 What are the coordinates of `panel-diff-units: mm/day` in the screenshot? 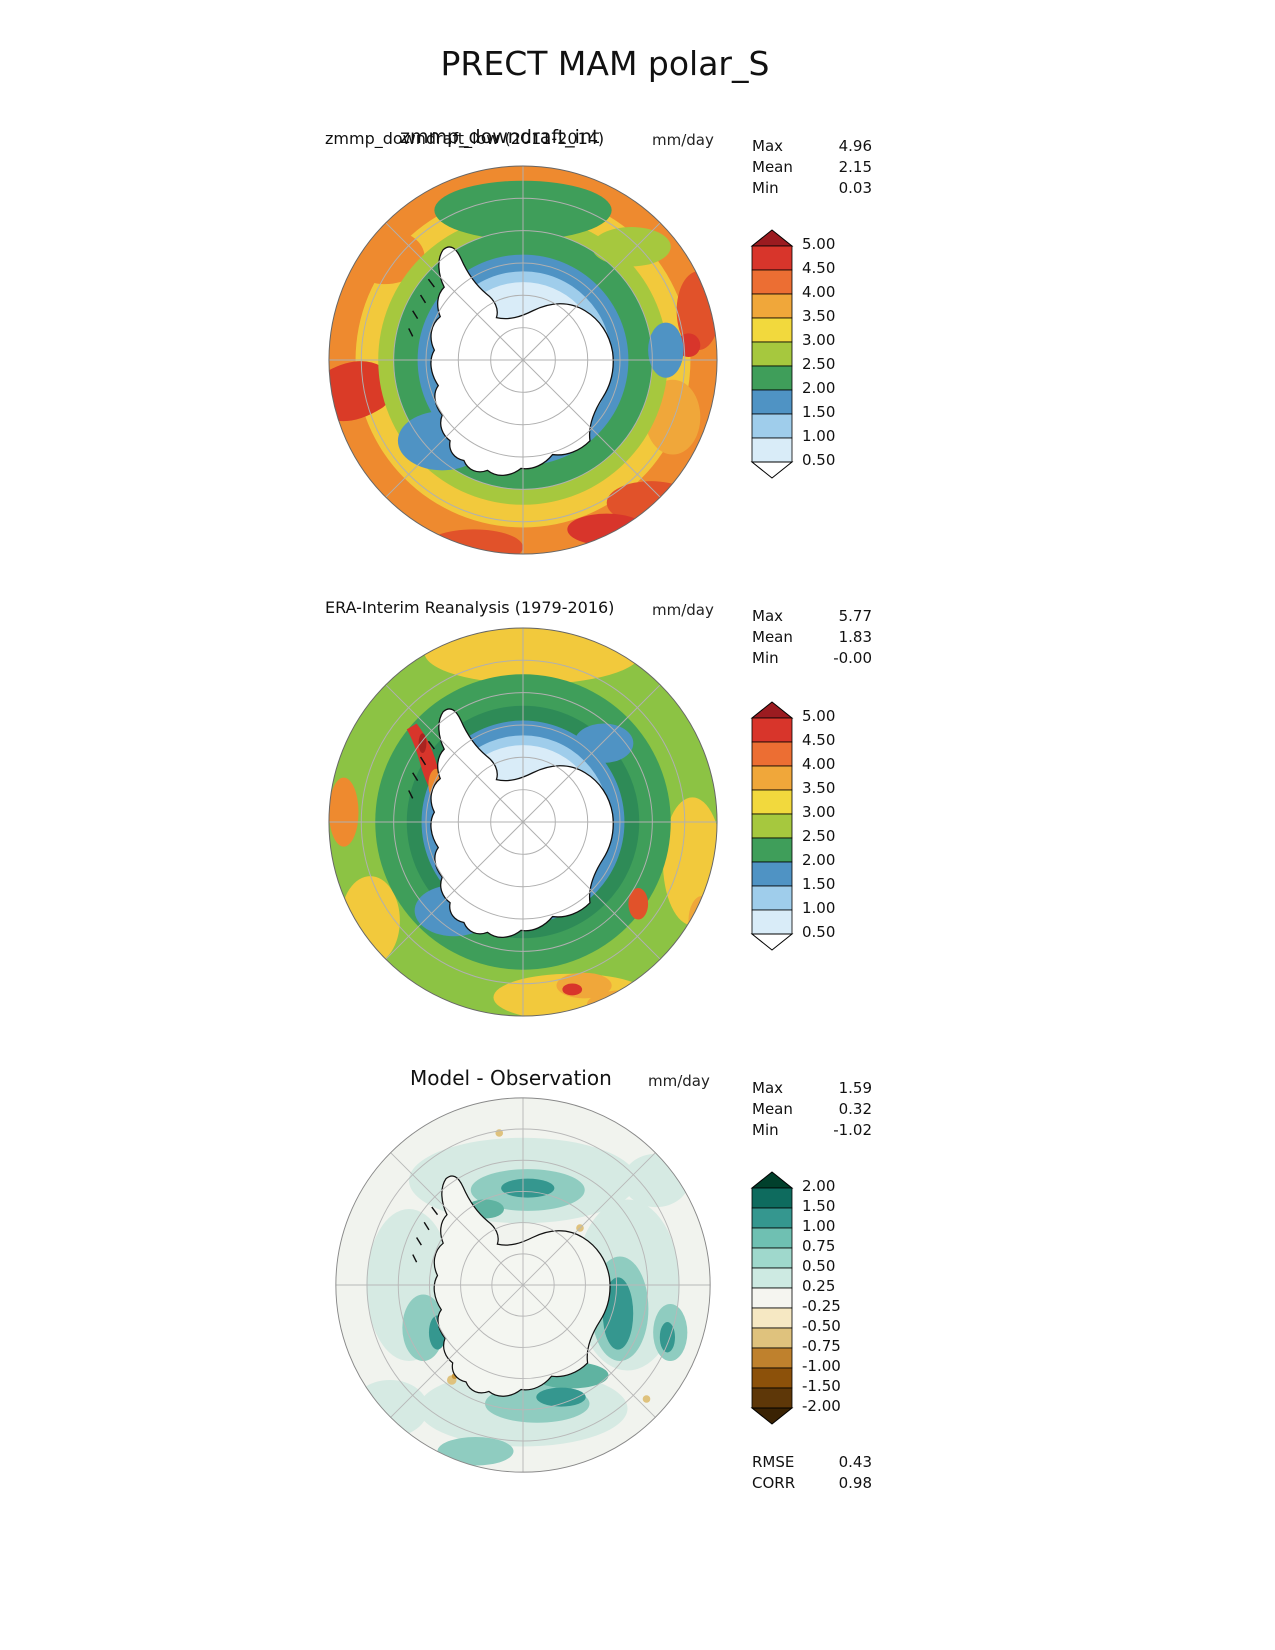 It's located at (679, 1081).